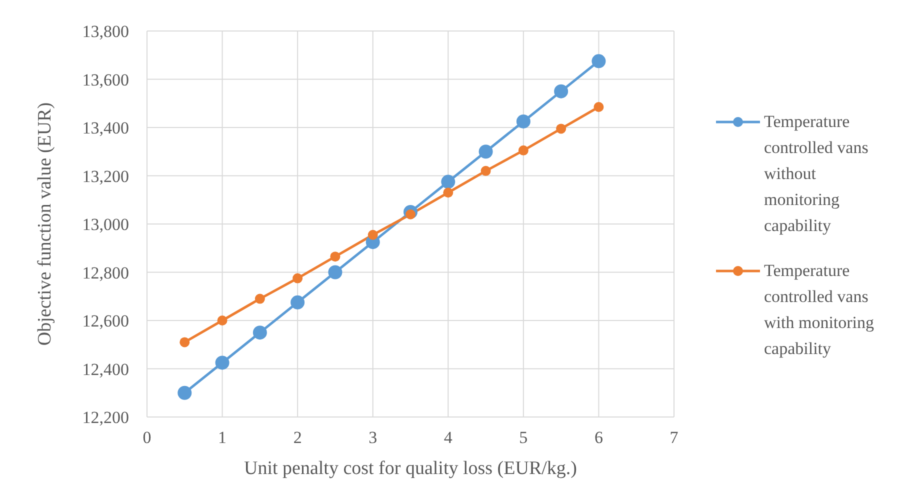 This screenshot has width=924, height=489. Describe the element at coordinates (147, 438) in the screenshot. I see `x-tick-label: 0` at that location.